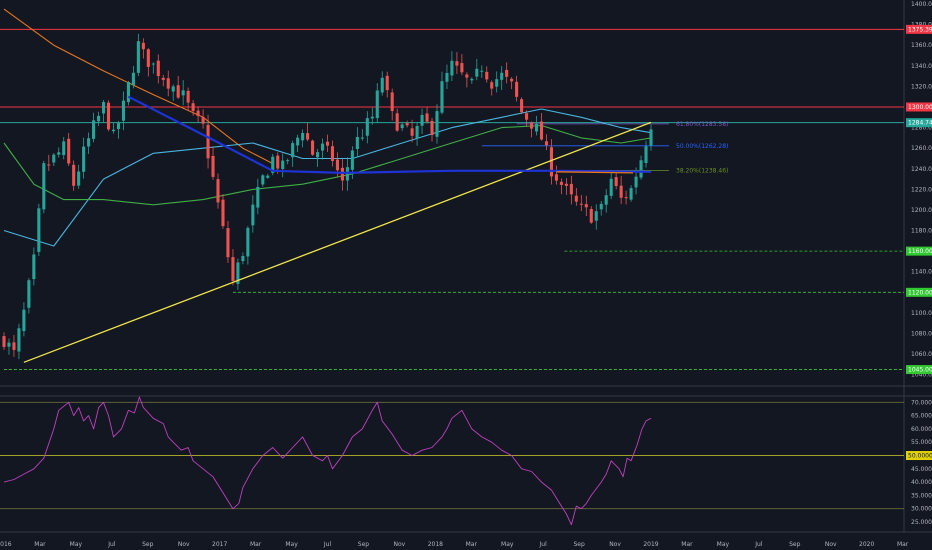 The image size is (932, 550). I want to click on price-tag-label-3: 1160.00, so click(920, 251).